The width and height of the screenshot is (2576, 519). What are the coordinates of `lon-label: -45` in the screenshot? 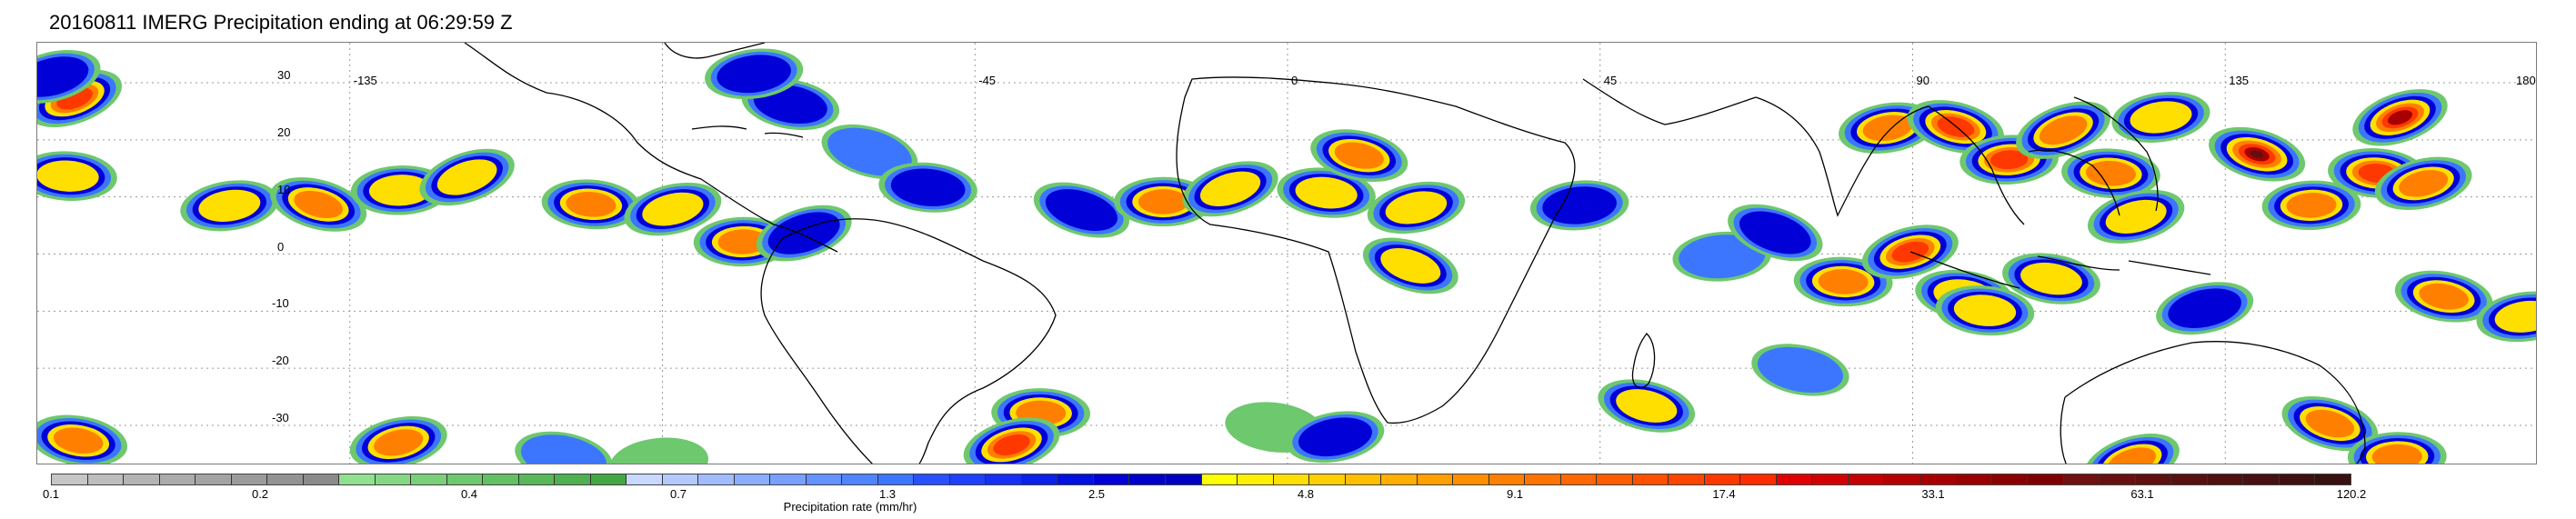 It's located at (988, 80).